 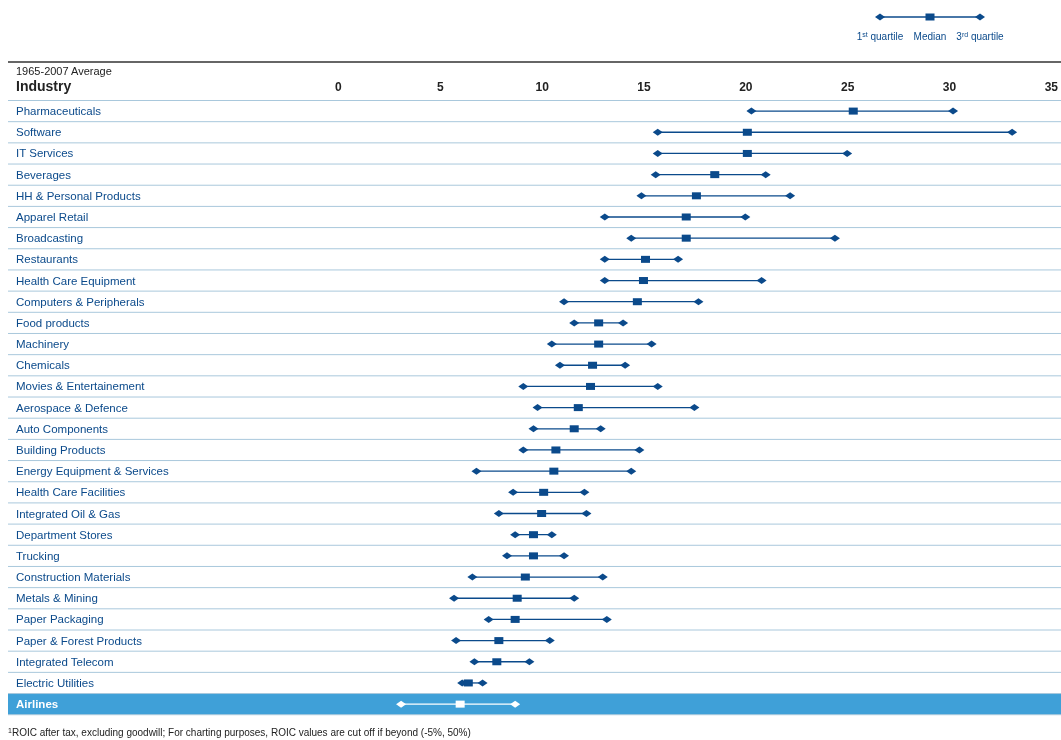 I want to click on y-tick-label: Metals & Mining, so click(x=57, y=598).